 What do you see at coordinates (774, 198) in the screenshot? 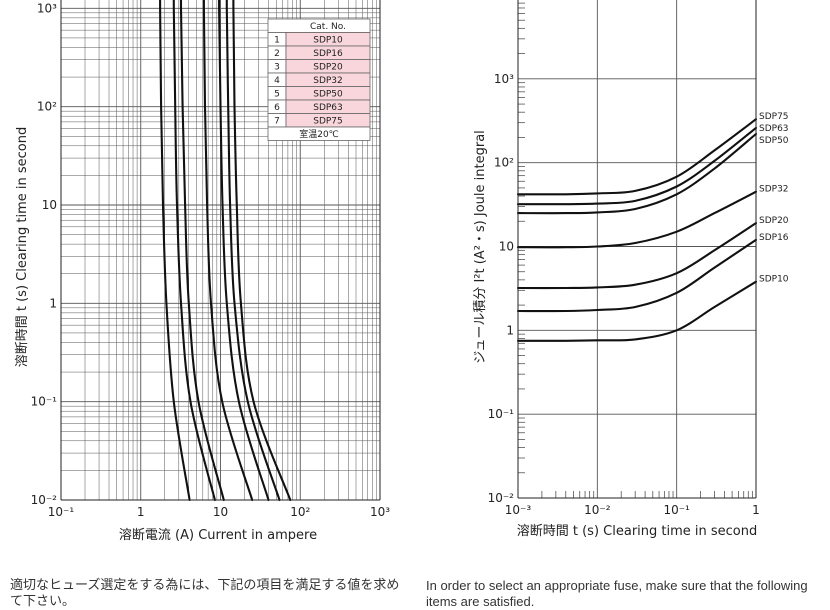
I see `chart2-series-labels: SDP75 SDP63 SDP50 SDP32 SDP20 SDP16 SDP10` at bounding box center [774, 198].